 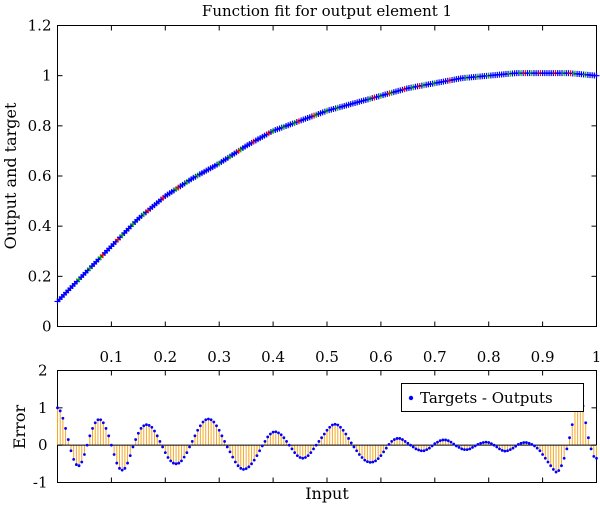 What do you see at coordinates (486, 398) in the screenshot?
I see `legend-label: Targets - Outputs` at bounding box center [486, 398].